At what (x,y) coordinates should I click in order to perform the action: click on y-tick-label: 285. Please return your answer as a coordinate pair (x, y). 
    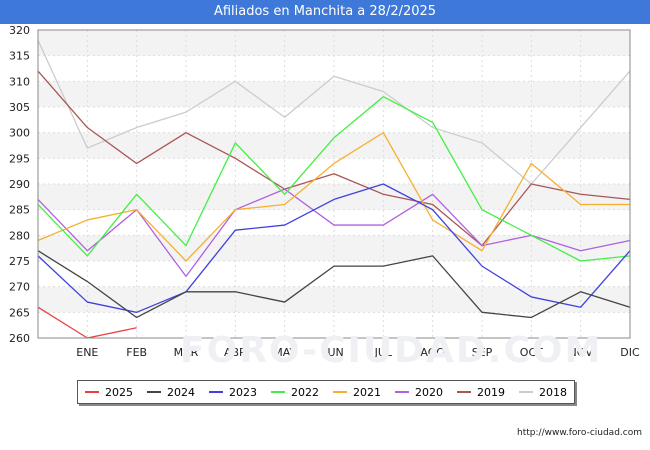
    Looking at the image, I should click on (19, 210).